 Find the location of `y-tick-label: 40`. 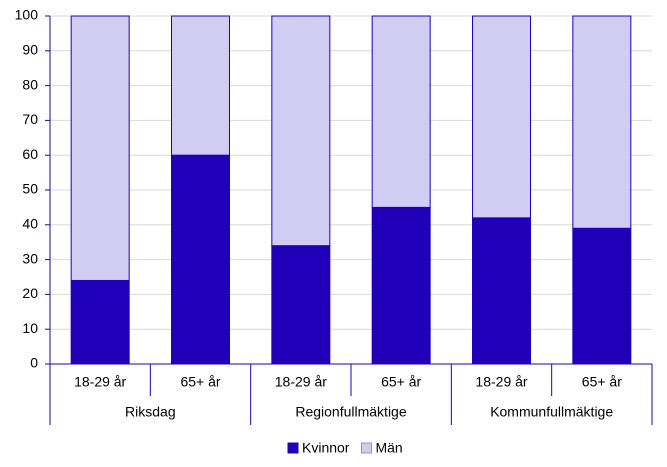

y-tick-label: 40 is located at coordinates (30, 224).